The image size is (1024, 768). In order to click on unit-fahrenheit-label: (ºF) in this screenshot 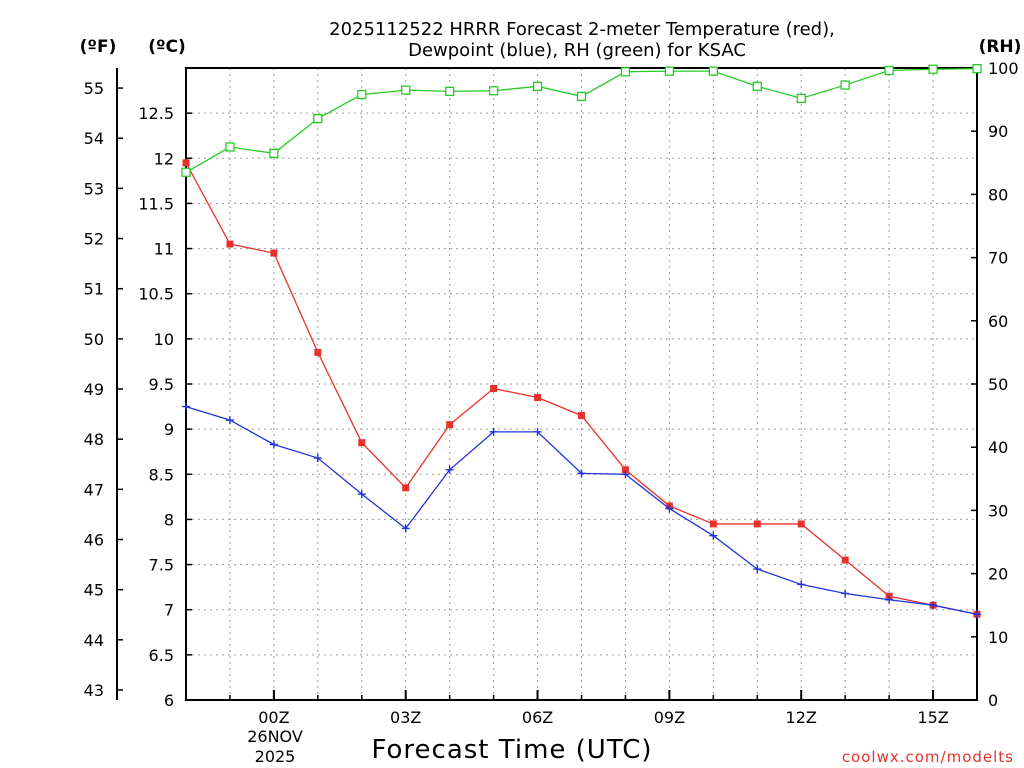, I will do `click(98, 47)`.